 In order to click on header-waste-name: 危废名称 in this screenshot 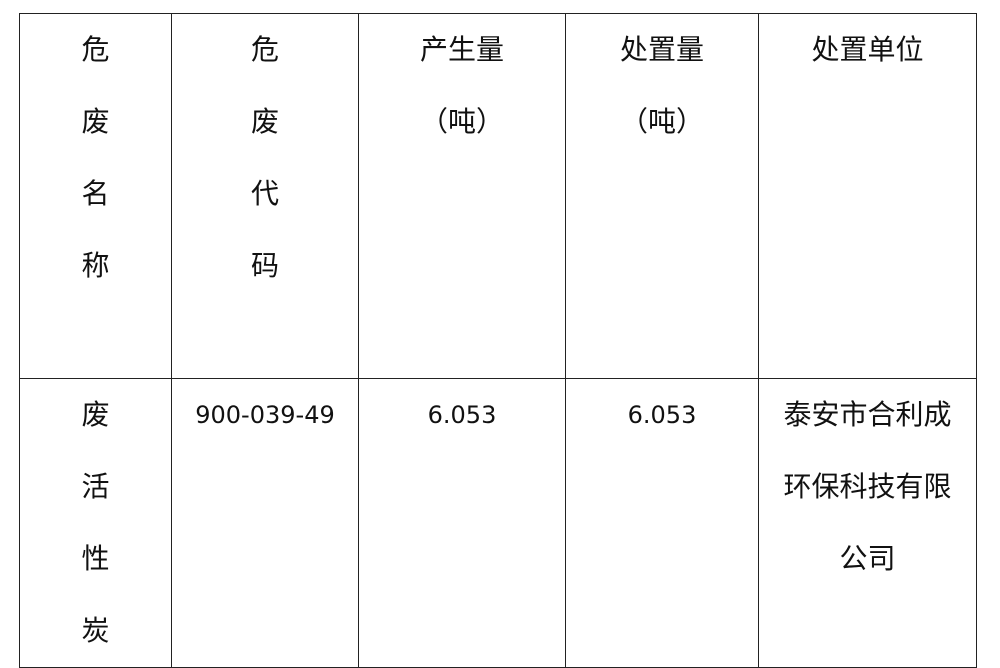, I will do `click(95, 196)`.